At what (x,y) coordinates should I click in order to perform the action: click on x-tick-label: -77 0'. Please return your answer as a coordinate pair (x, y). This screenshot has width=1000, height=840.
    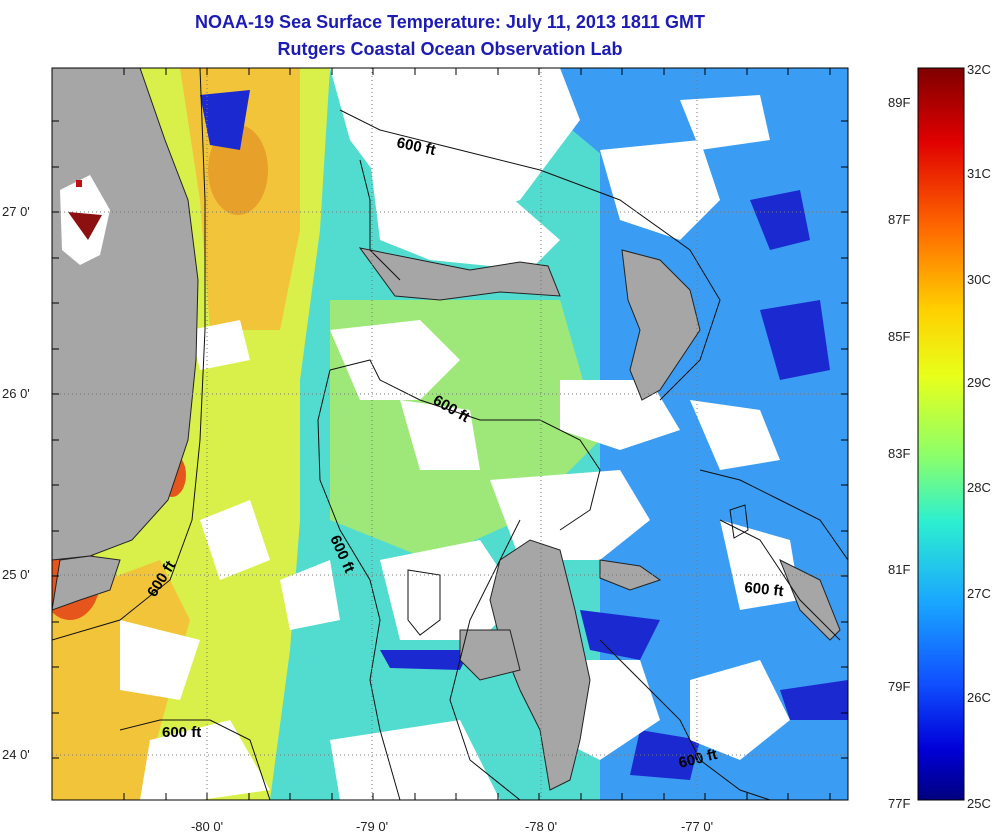
    Looking at the image, I should click on (697, 826).